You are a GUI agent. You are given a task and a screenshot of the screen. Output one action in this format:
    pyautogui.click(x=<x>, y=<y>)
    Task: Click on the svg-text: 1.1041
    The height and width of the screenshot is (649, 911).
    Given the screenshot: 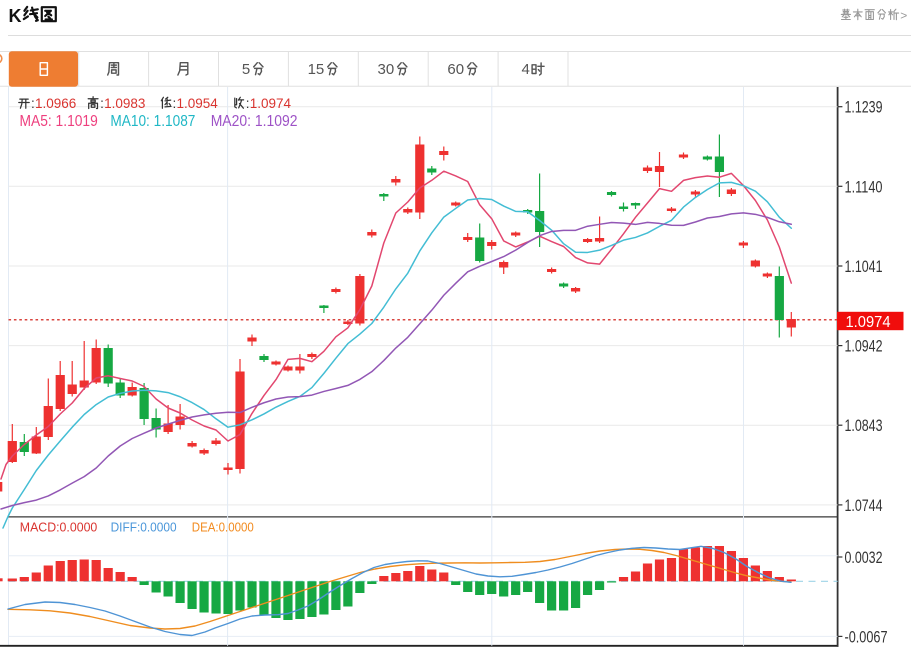 What is the action you would take?
    pyautogui.click(x=864, y=266)
    